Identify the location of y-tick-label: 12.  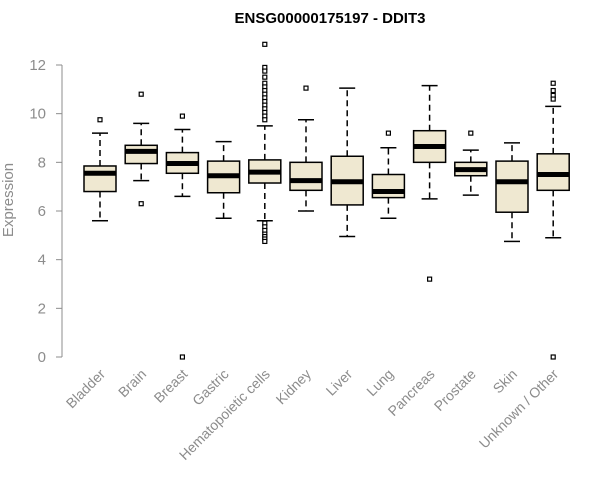
(37, 65).